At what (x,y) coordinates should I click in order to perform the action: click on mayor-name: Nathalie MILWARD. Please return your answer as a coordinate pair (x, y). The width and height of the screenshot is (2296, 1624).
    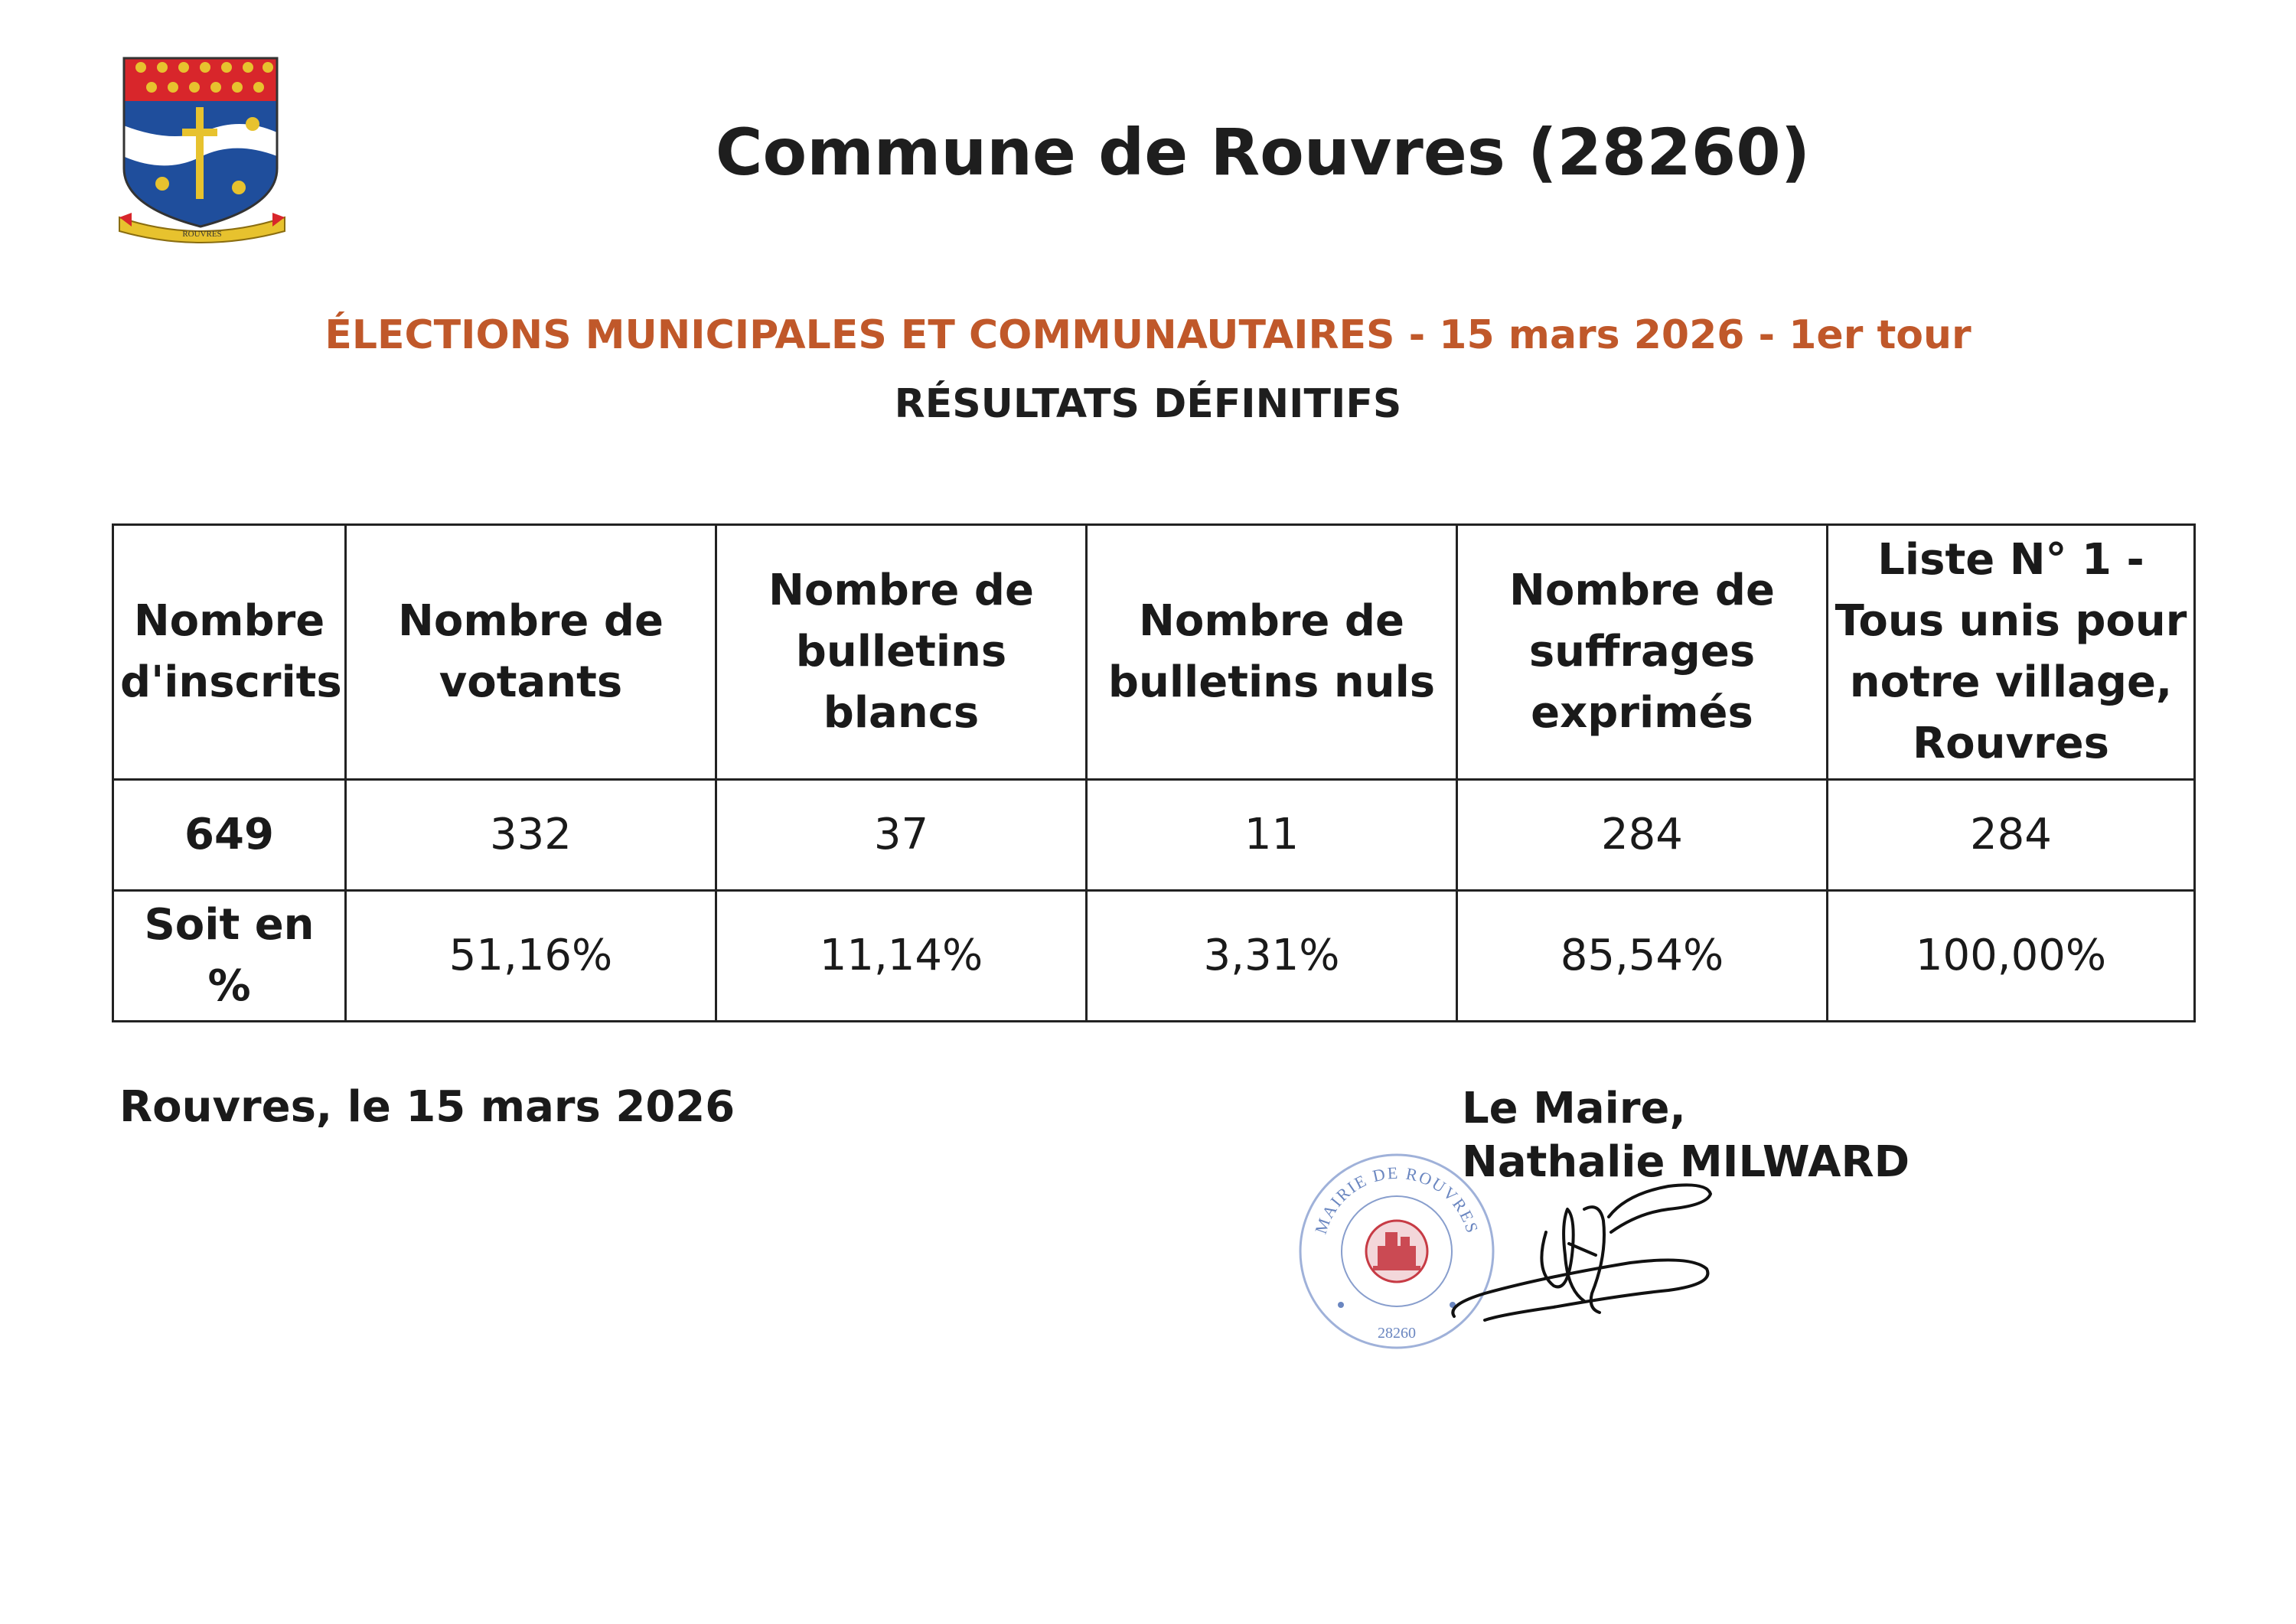
    Looking at the image, I should click on (1686, 1162).